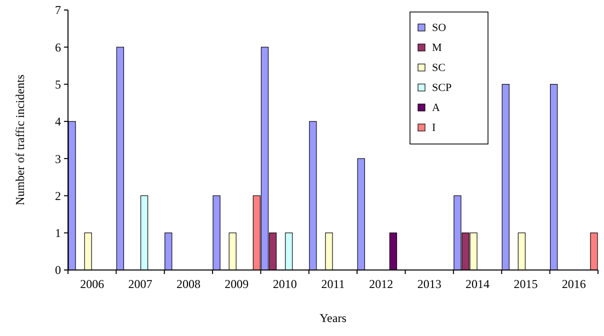  What do you see at coordinates (58, 159) in the screenshot?
I see `y-tick-label: 3` at bounding box center [58, 159].